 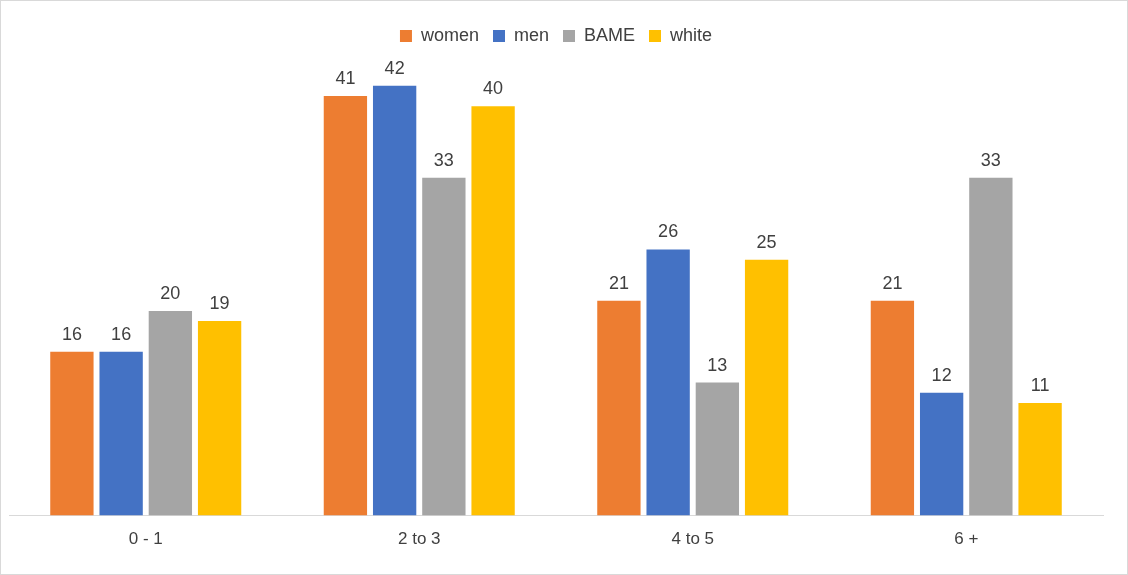 I want to click on data-label: 20, so click(x=170, y=292).